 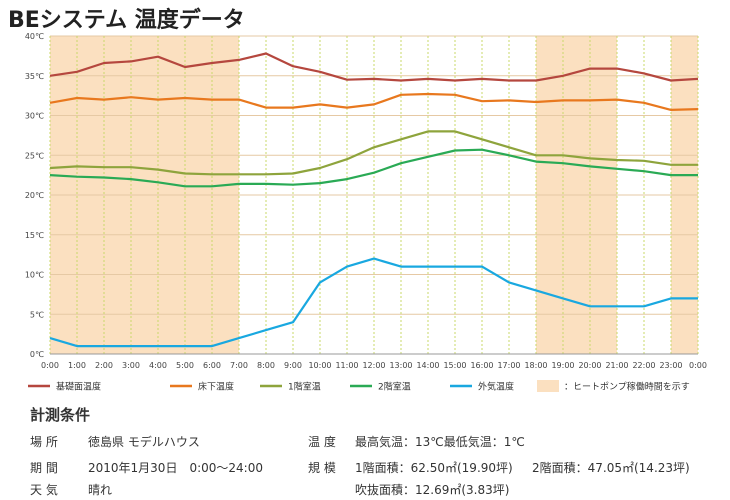 What do you see at coordinates (78, 387) in the screenshot?
I see `legend-label: 基礎面温度` at bounding box center [78, 387].